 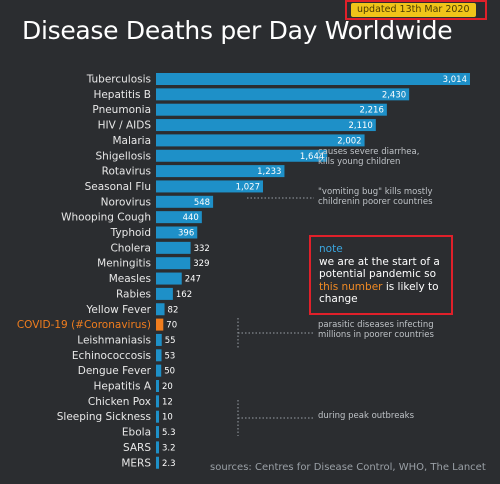 What do you see at coordinates (106, 218) in the screenshot?
I see `category-label: Whooping Cough` at bounding box center [106, 218].